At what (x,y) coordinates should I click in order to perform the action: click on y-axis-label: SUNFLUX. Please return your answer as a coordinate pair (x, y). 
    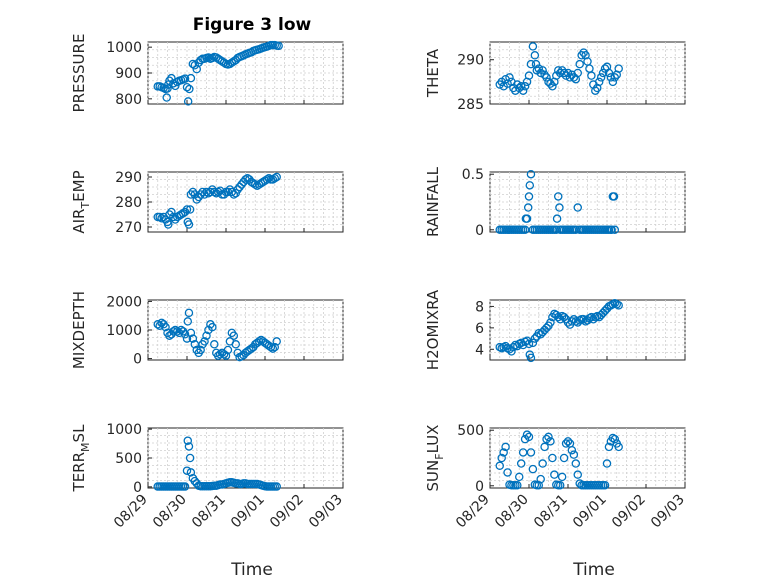
    Looking at the image, I should click on (435, 458).